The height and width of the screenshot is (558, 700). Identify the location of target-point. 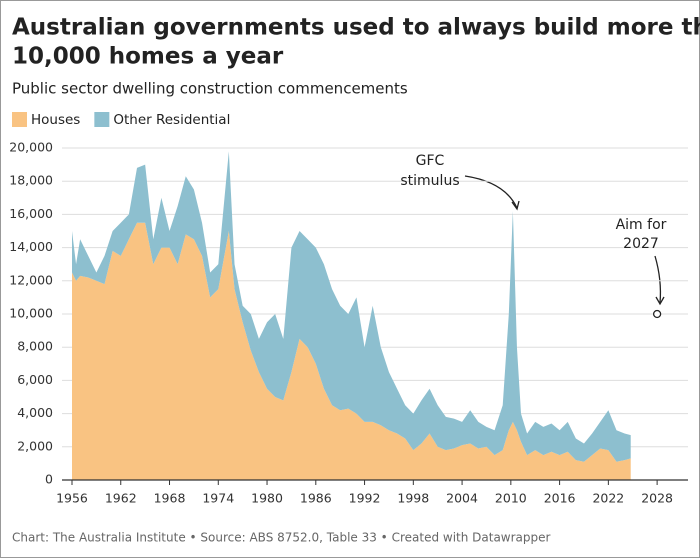
(657, 314).